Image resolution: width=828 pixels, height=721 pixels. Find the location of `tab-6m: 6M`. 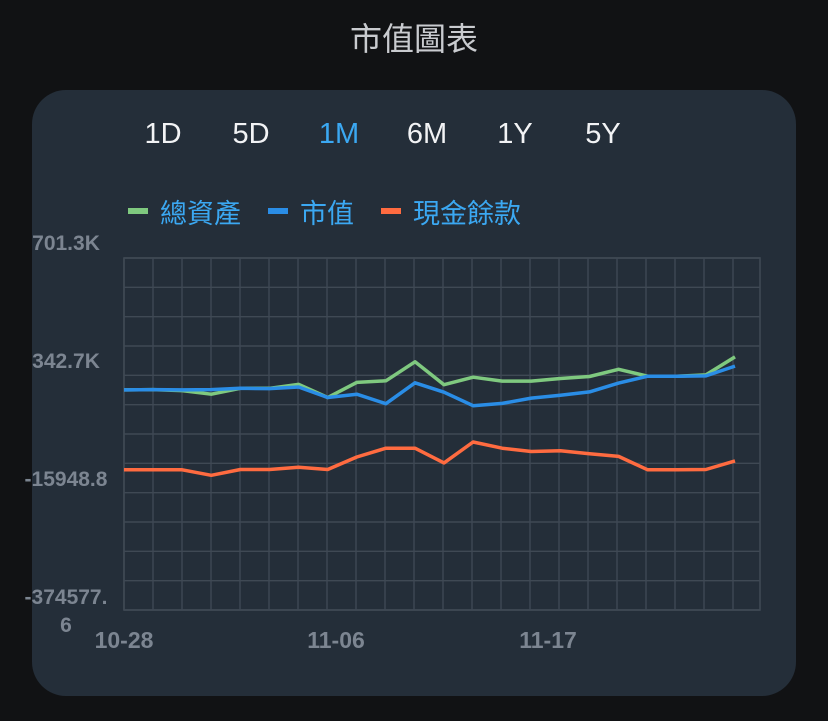

tab-6m: 6M is located at coordinates (427, 134).